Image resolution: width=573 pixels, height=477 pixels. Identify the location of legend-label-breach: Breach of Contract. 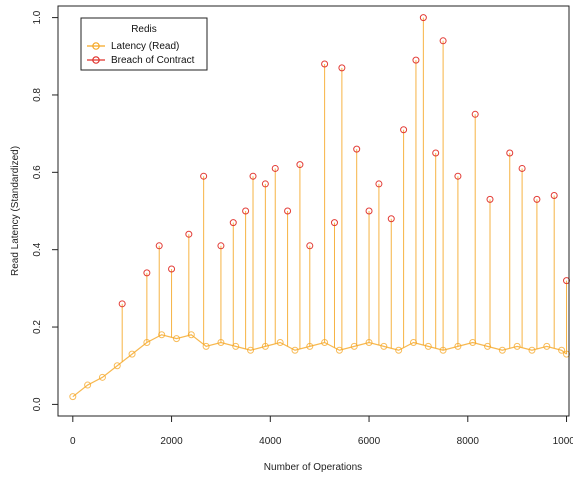
(153, 60).